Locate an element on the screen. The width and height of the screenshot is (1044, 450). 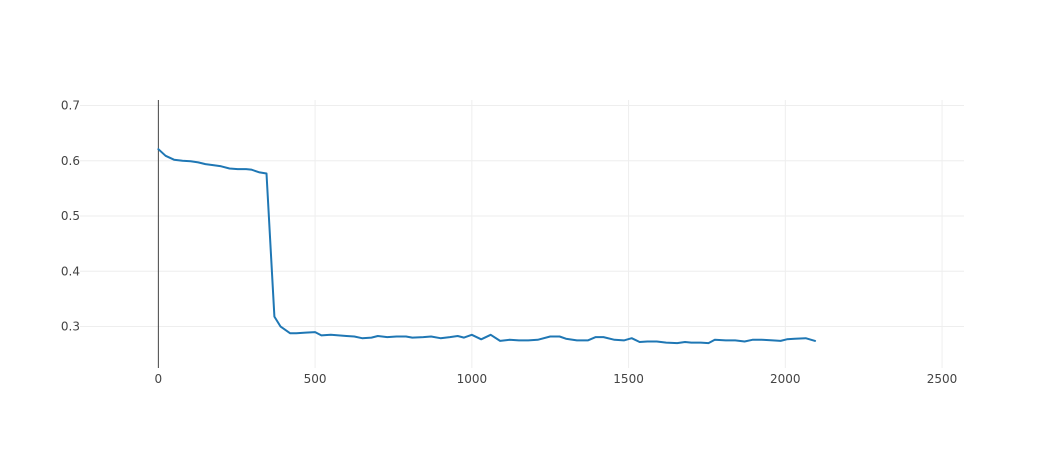
x-tick-label: 500 is located at coordinates (315, 379).